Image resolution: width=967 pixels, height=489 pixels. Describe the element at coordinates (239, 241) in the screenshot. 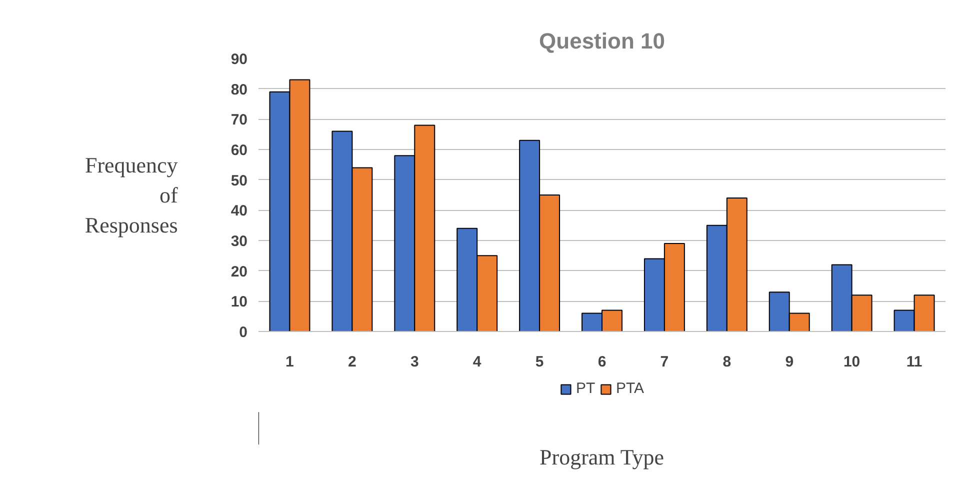

I see `y-tick-label: 30` at that location.